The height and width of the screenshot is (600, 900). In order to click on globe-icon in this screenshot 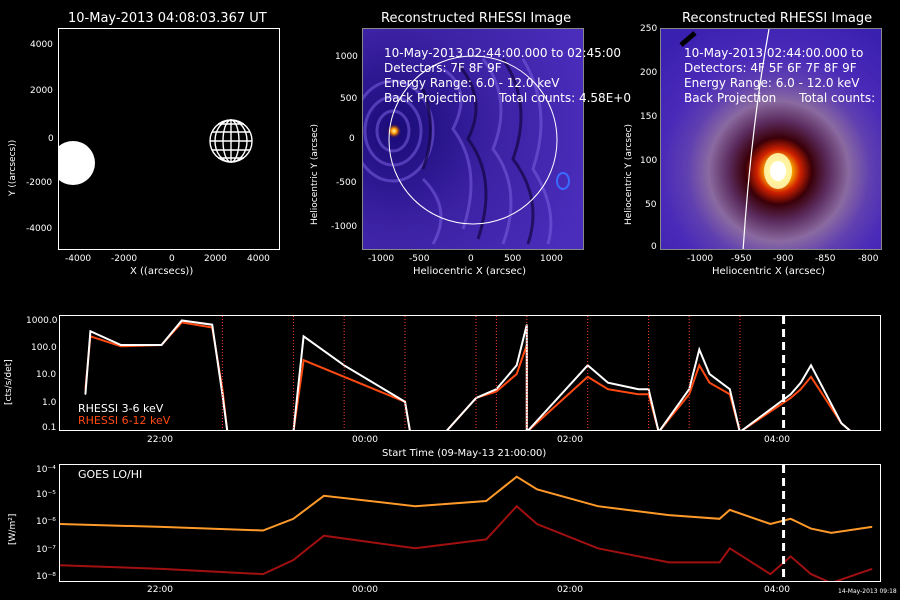, I will do `click(231, 141)`.